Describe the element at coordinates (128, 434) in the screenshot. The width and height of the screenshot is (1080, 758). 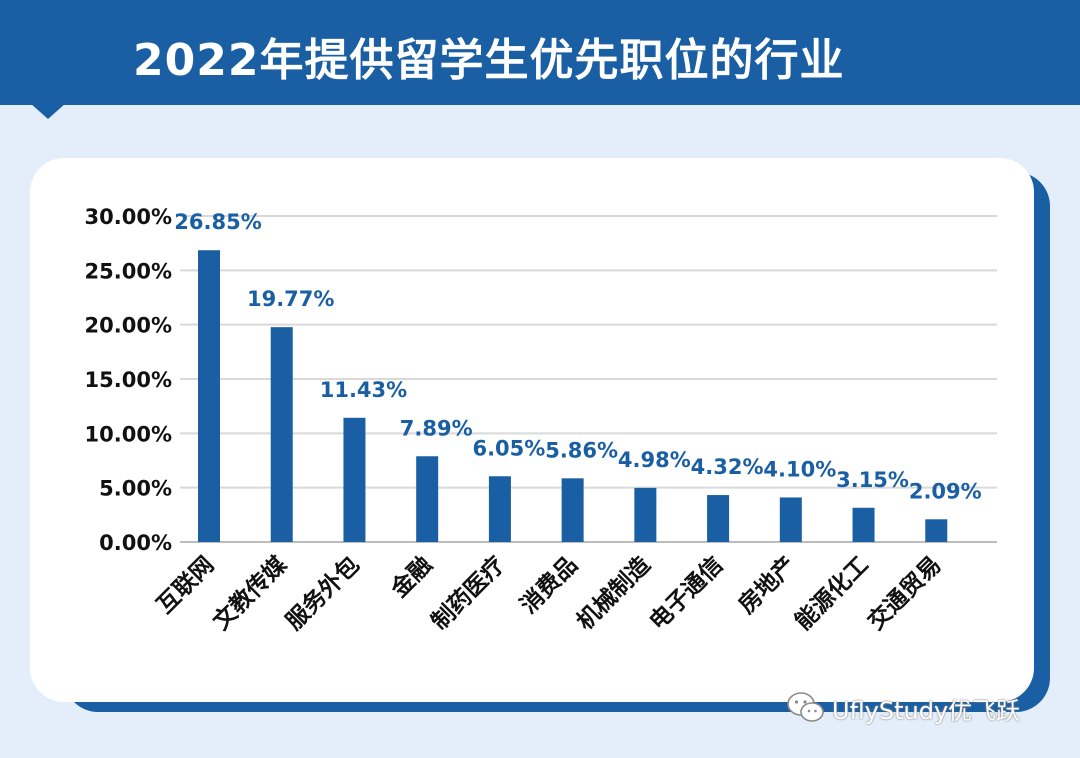
I see `y-tick-label: 10.00%` at that location.